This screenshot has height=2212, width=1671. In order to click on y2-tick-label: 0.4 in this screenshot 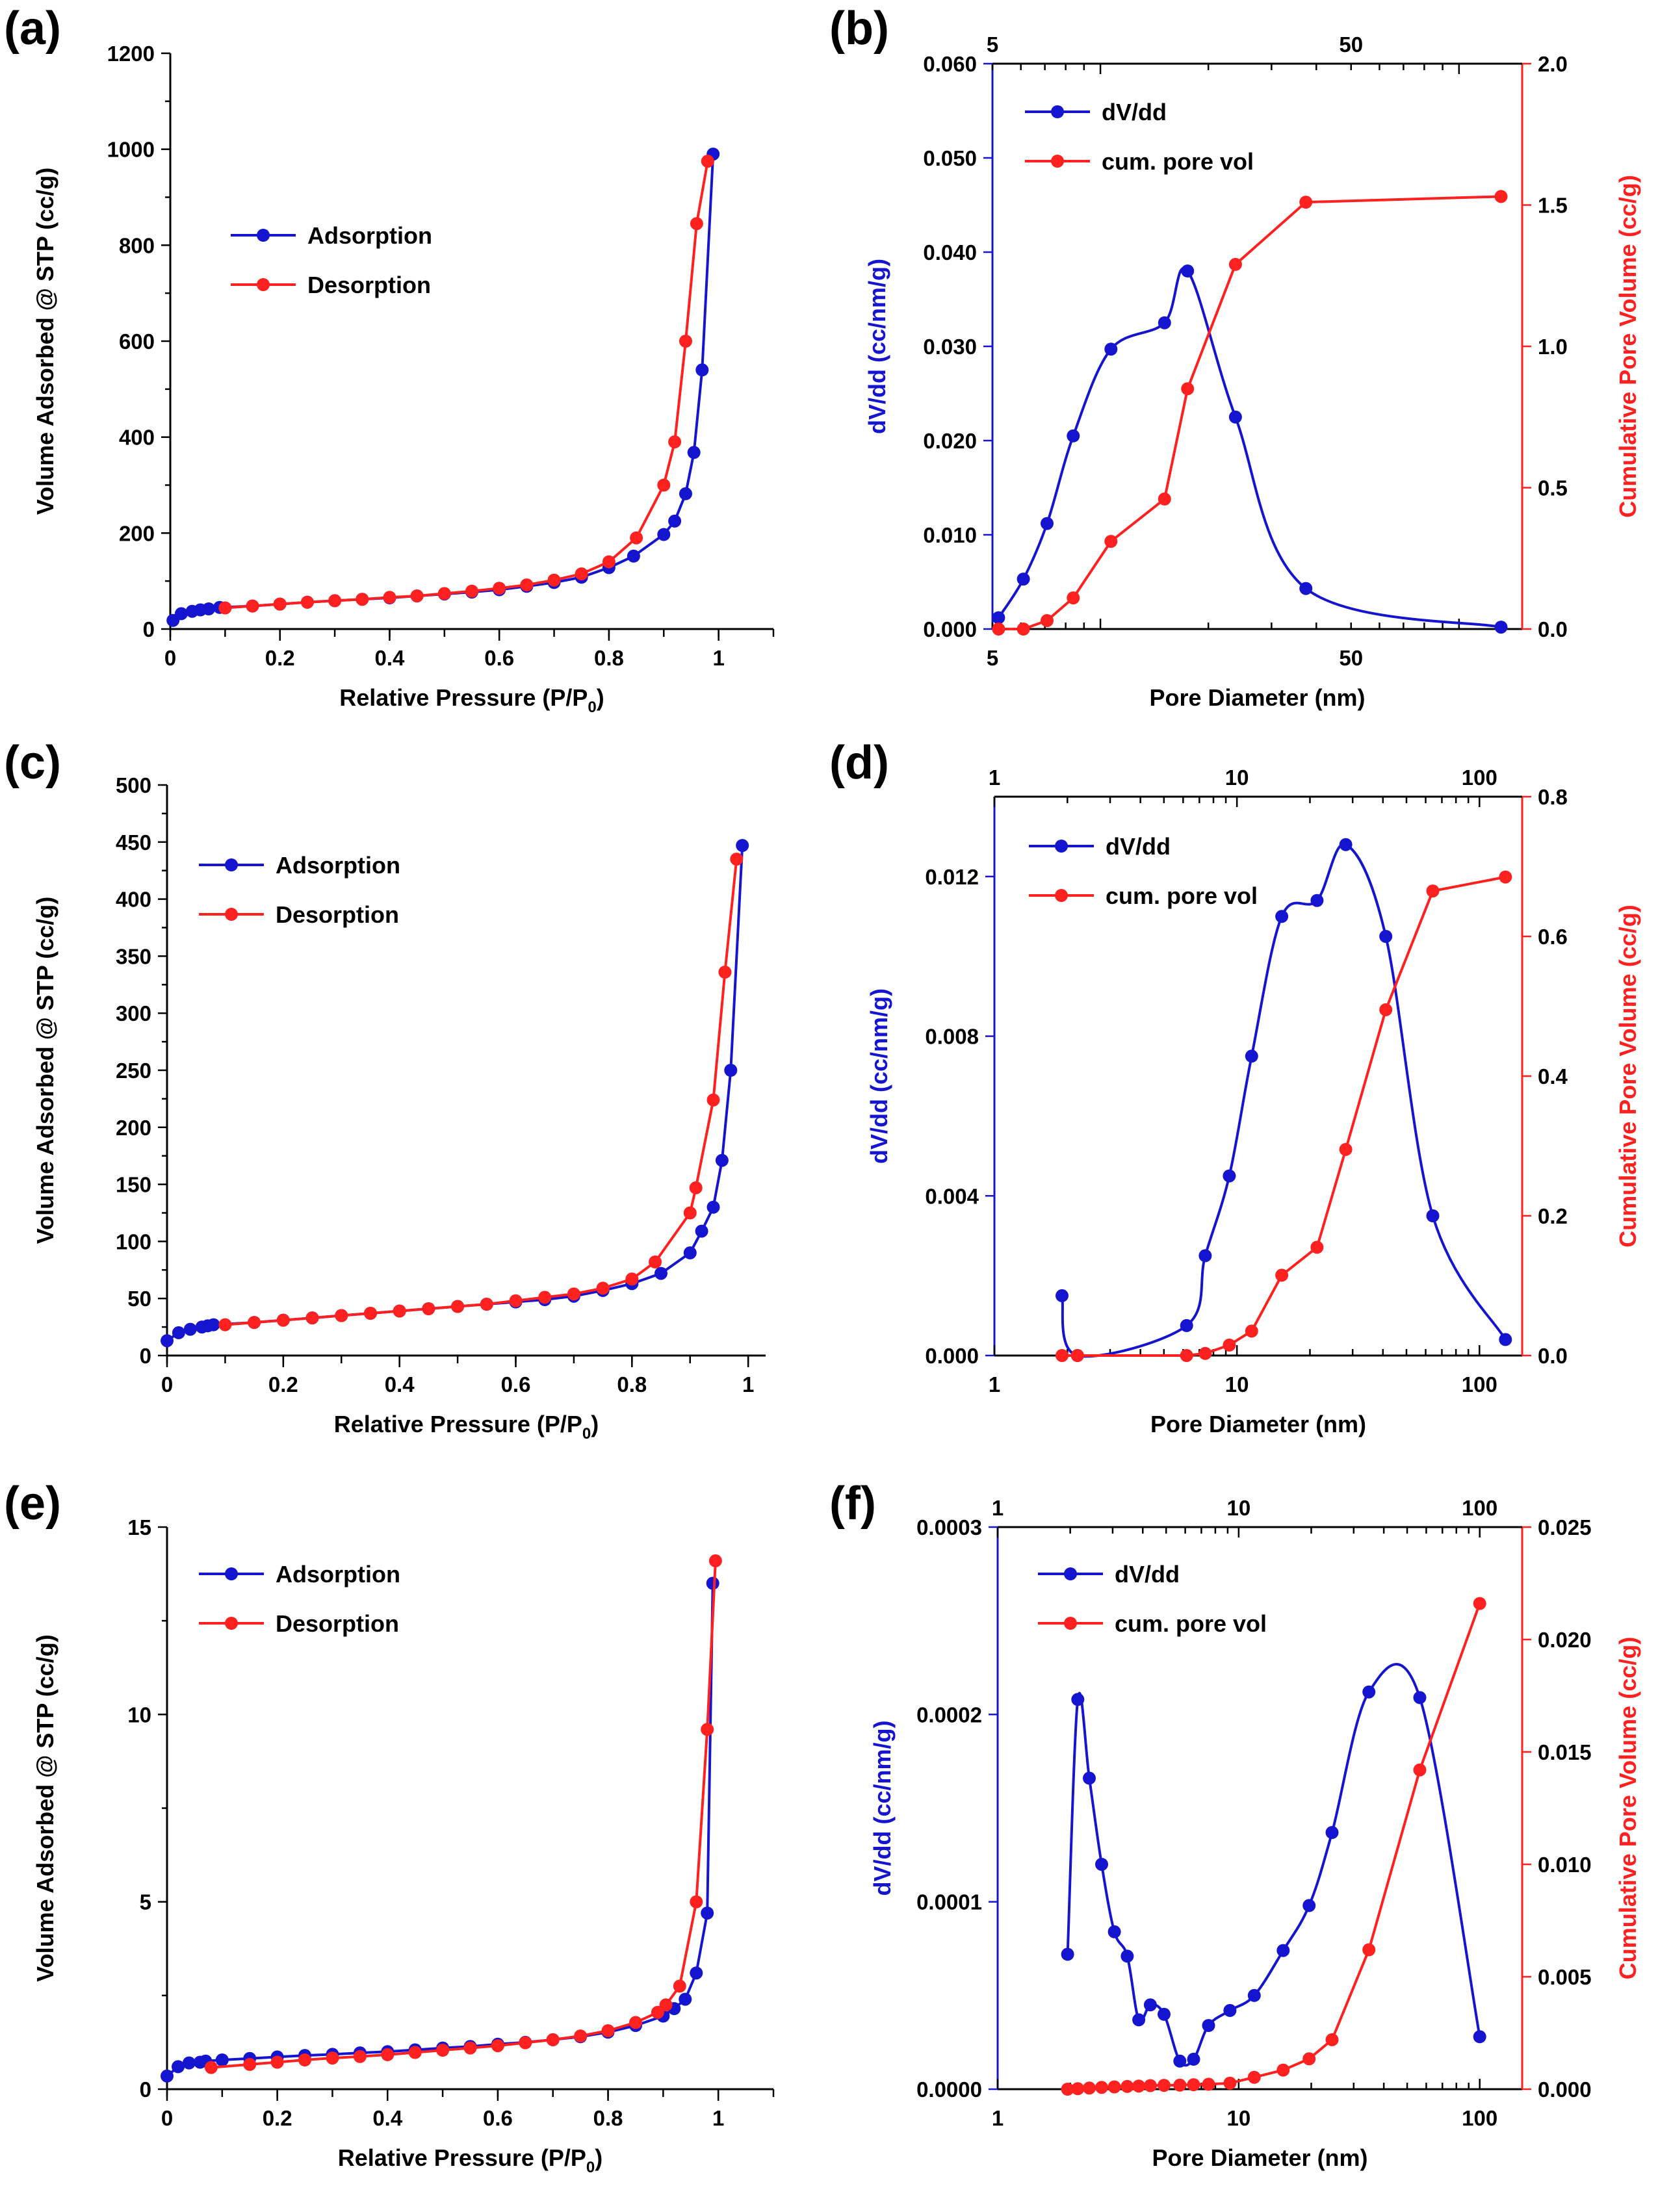, I will do `click(1553, 1076)`.